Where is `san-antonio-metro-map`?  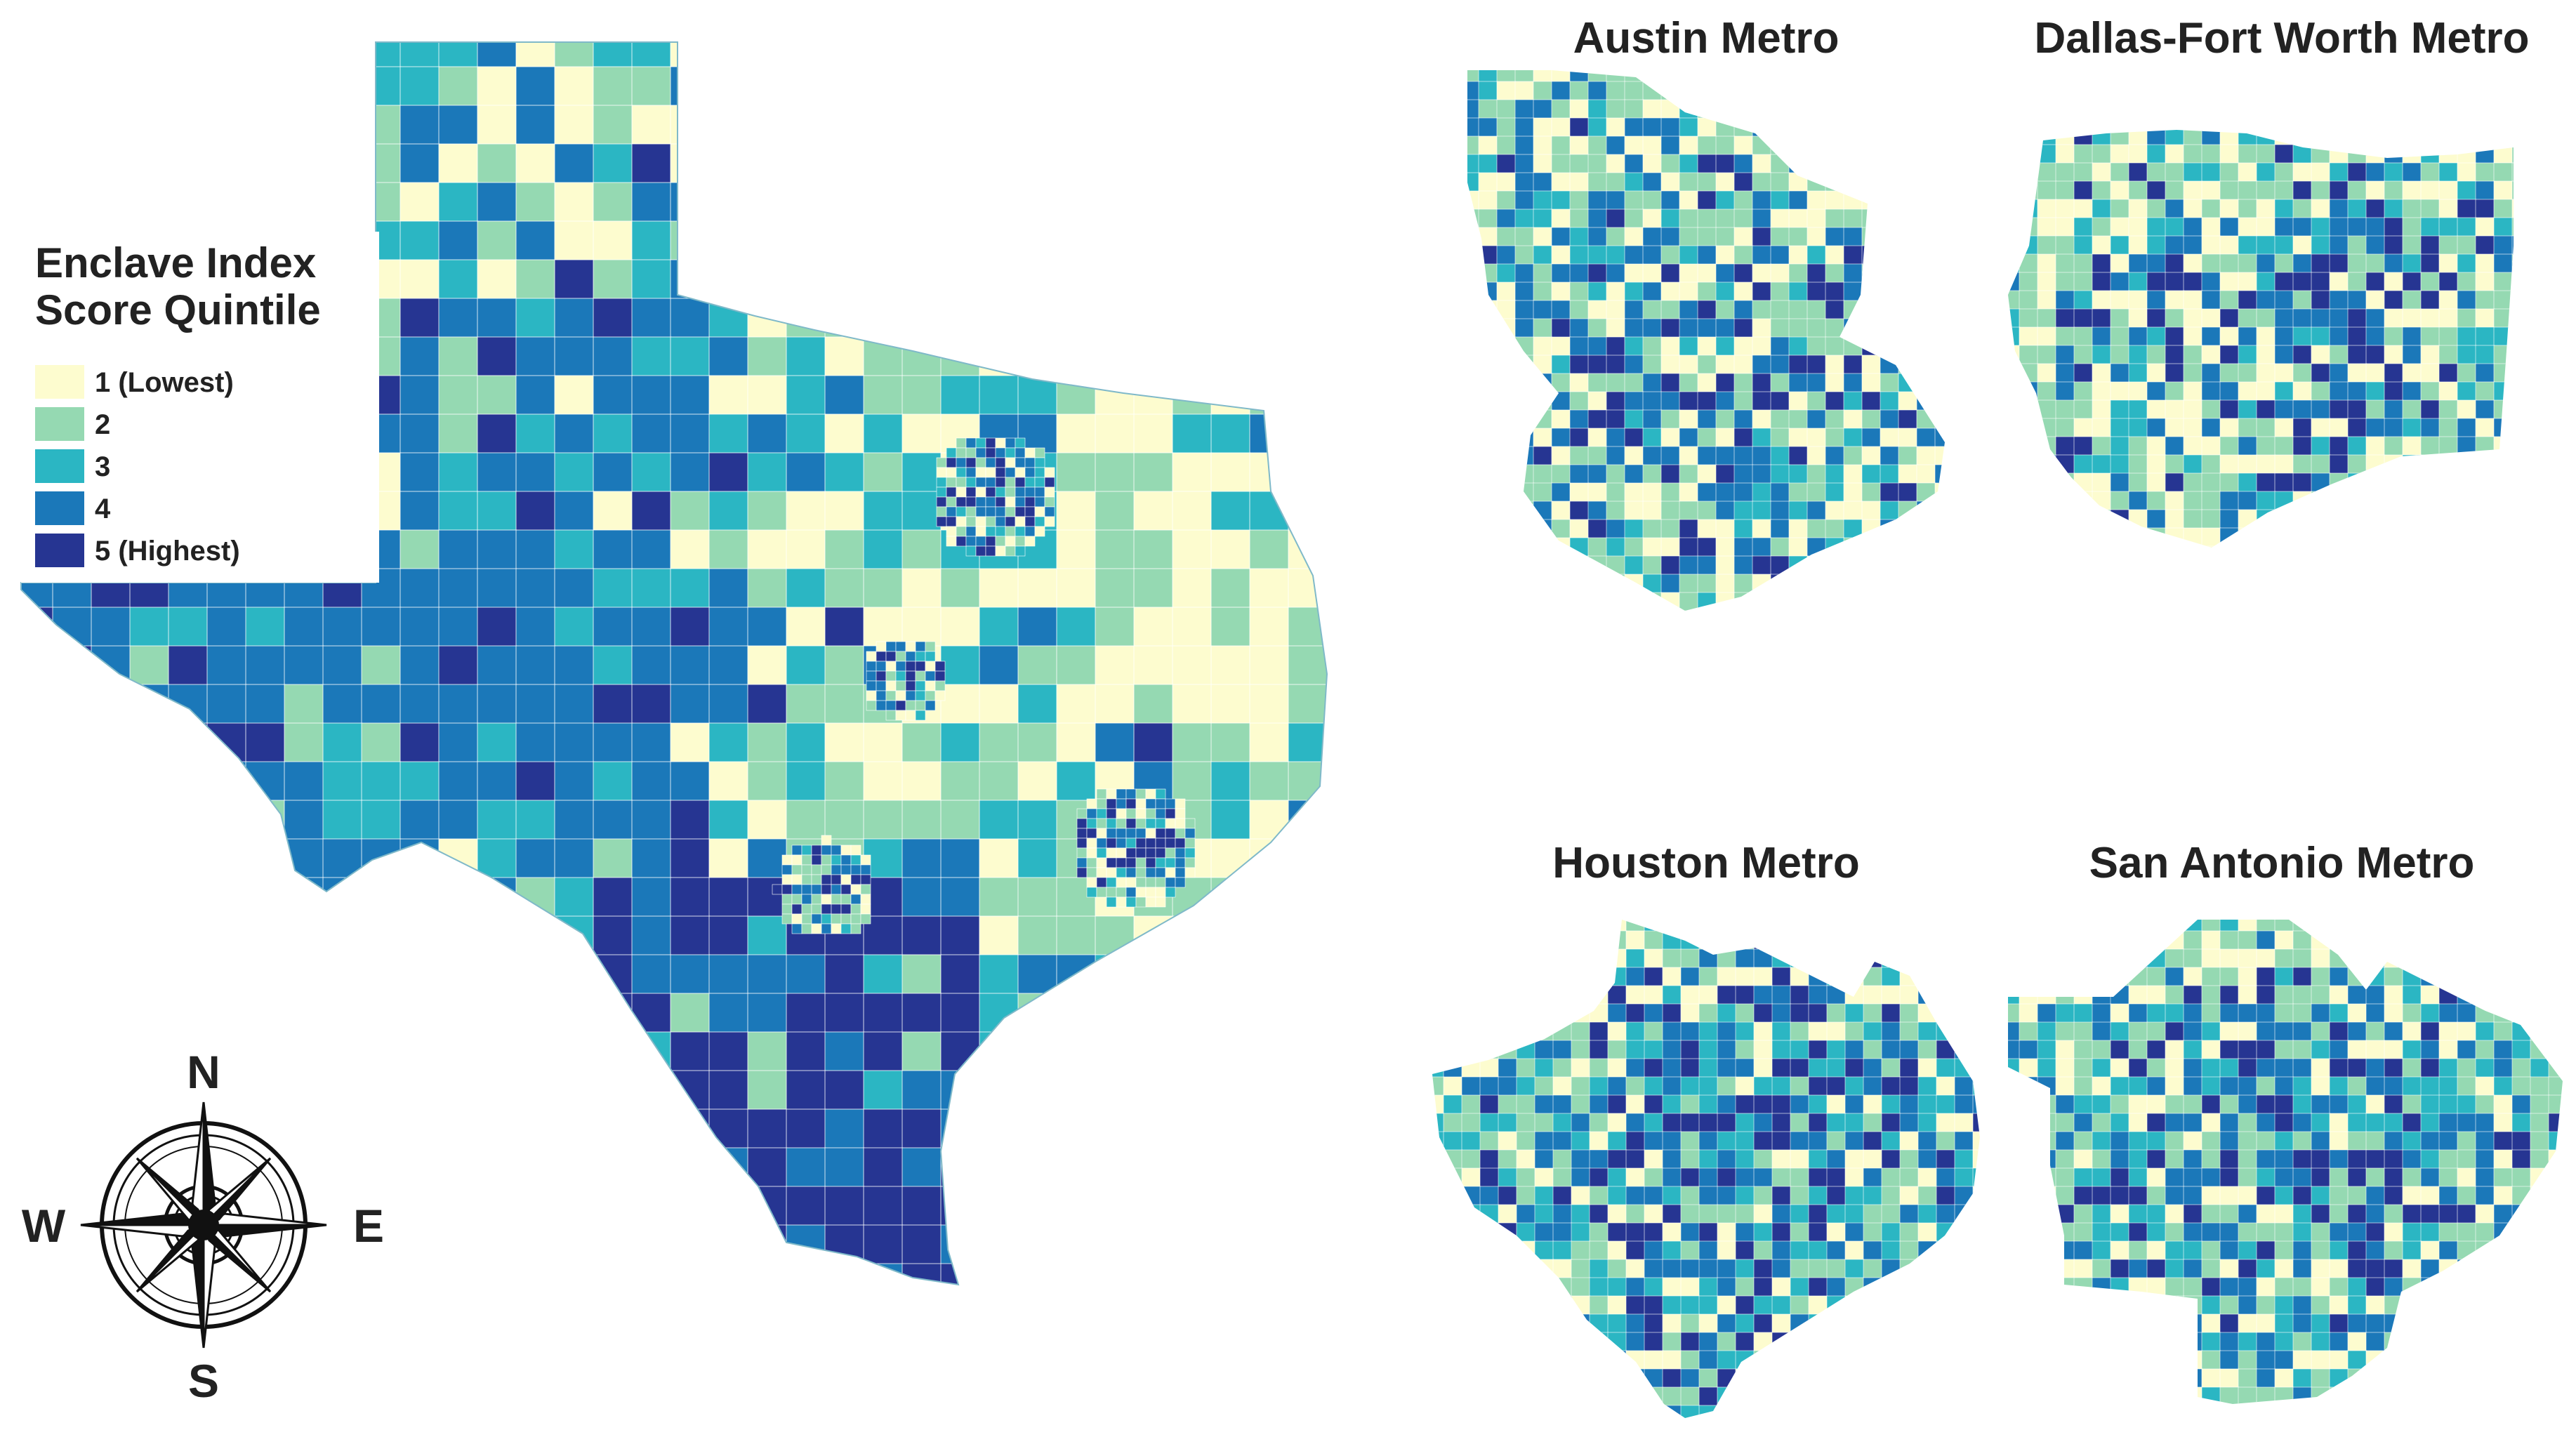
san-antonio-metro-map is located at coordinates (2285, 1162).